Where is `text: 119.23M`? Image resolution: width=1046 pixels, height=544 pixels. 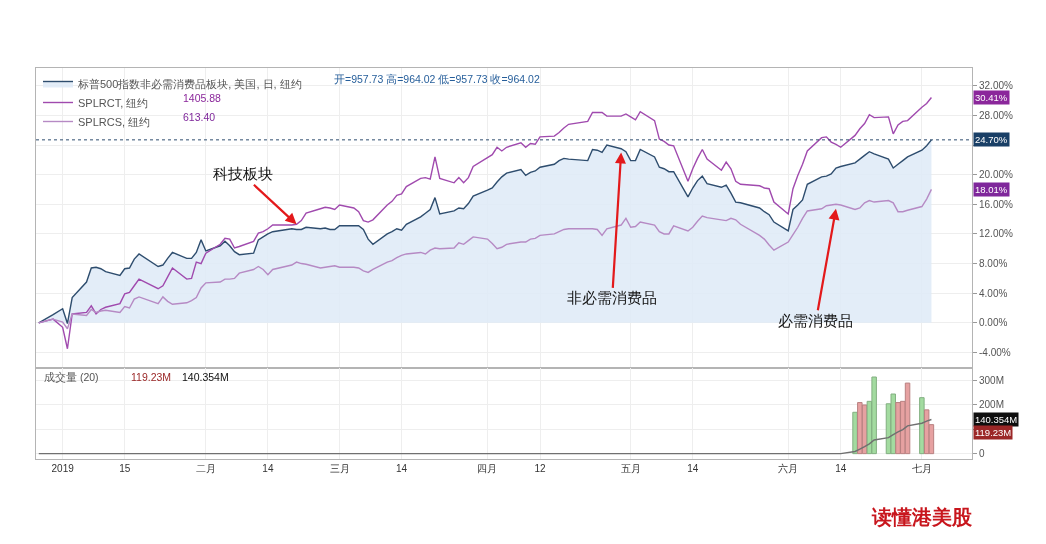 text: 119.23M is located at coordinates (993, 432).